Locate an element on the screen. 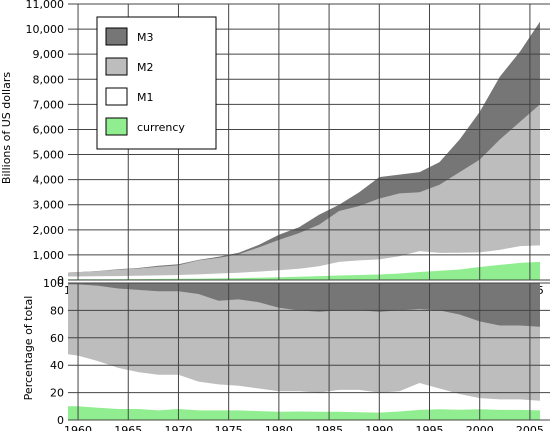  bottom-x-tick-label: 1990 is located at coordinates (379, 427).